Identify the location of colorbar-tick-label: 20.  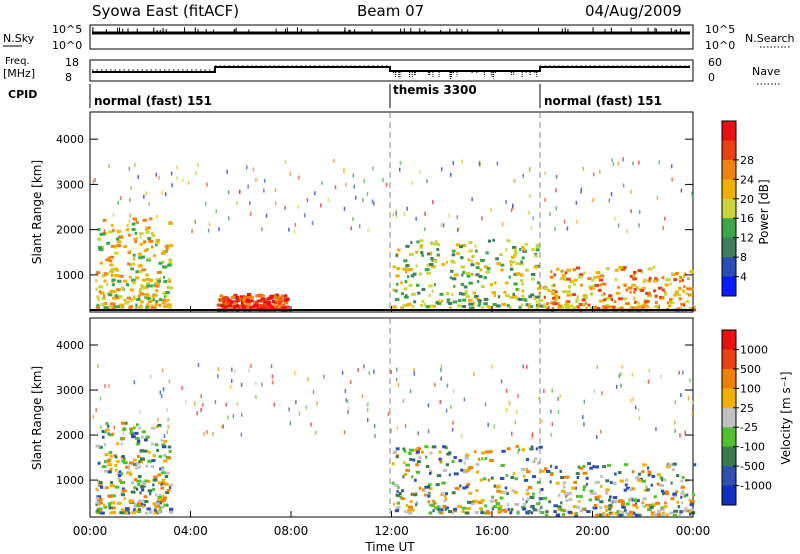
(747, 199).